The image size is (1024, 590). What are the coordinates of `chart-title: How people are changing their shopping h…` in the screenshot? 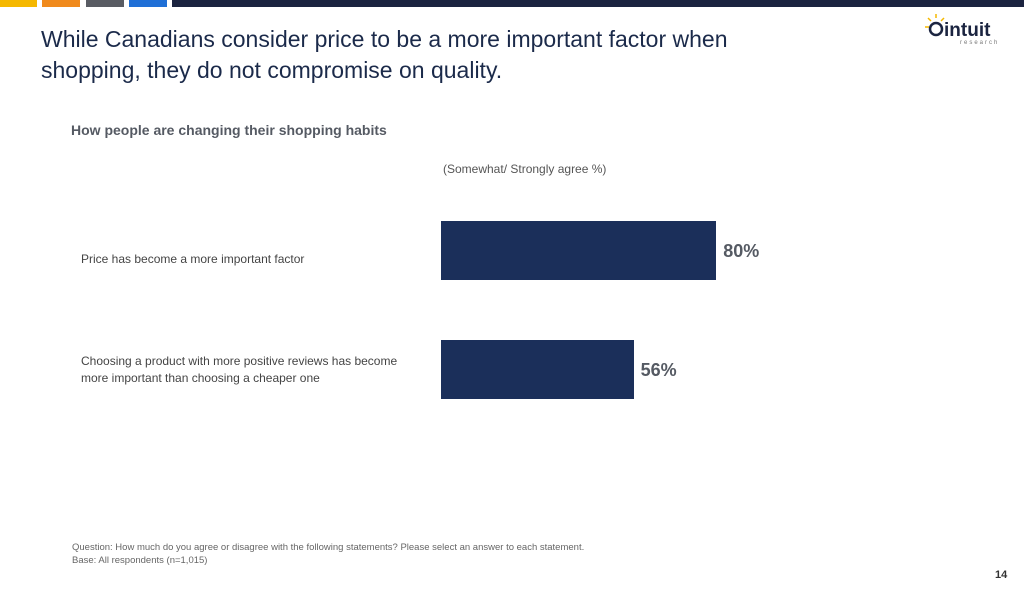 It's located at (229, 130).